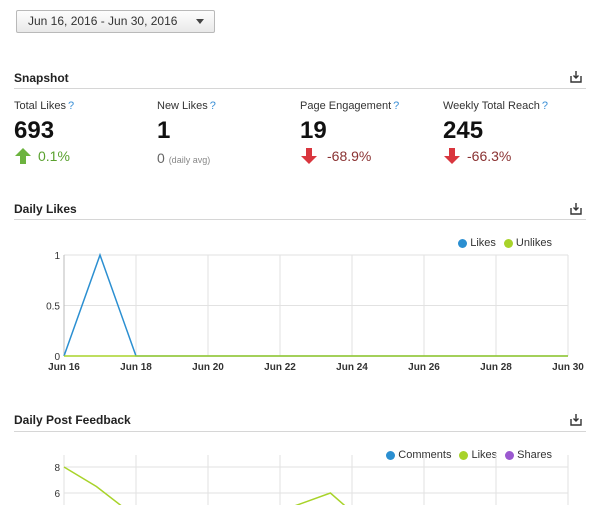 The width and height of the screenshot is (600, 505). Describe the element at coordinates (72, 420) in the screenshot. I see `daily-post-feedback-title: Daily Post Feedback` at that location.